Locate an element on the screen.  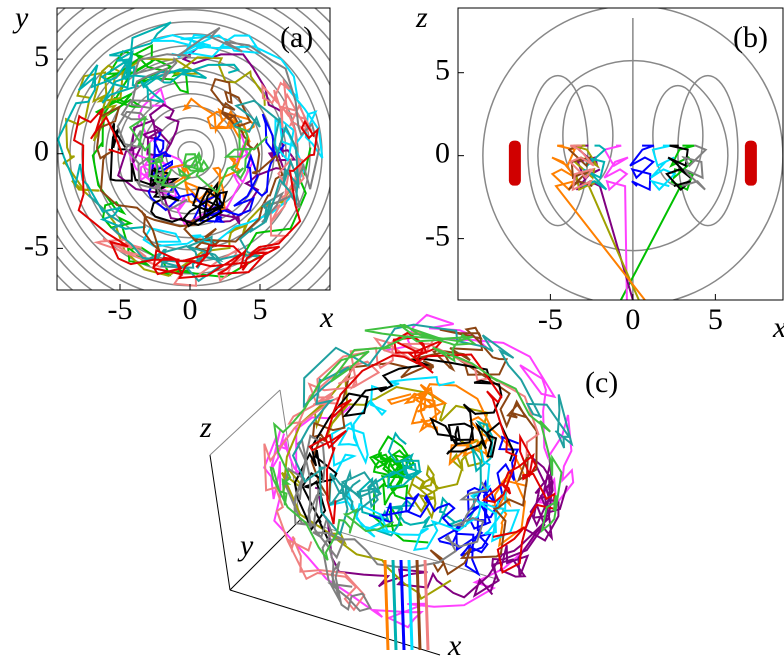
panel-label: (c) is located at coordinates (601, 382).